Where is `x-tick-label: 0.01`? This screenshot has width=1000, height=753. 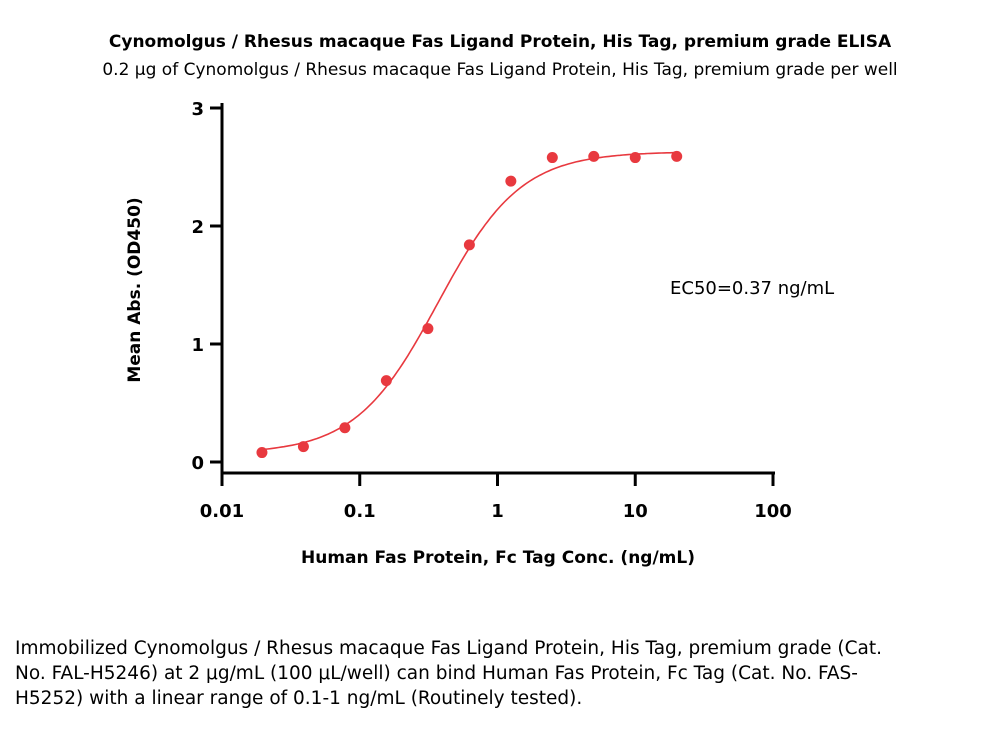 x-tick-label: 0.01 is located at coordinates (222, 511).